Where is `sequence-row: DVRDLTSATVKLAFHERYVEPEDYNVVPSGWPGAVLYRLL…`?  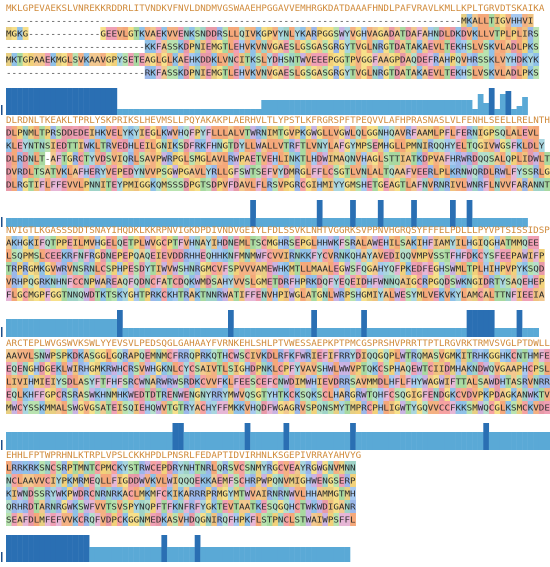 sequence-row: DVRDLTSATVKLAFHERYVEPEDYNVVPSGWPGAVLYRLL… is located at coordinates (278, 171).